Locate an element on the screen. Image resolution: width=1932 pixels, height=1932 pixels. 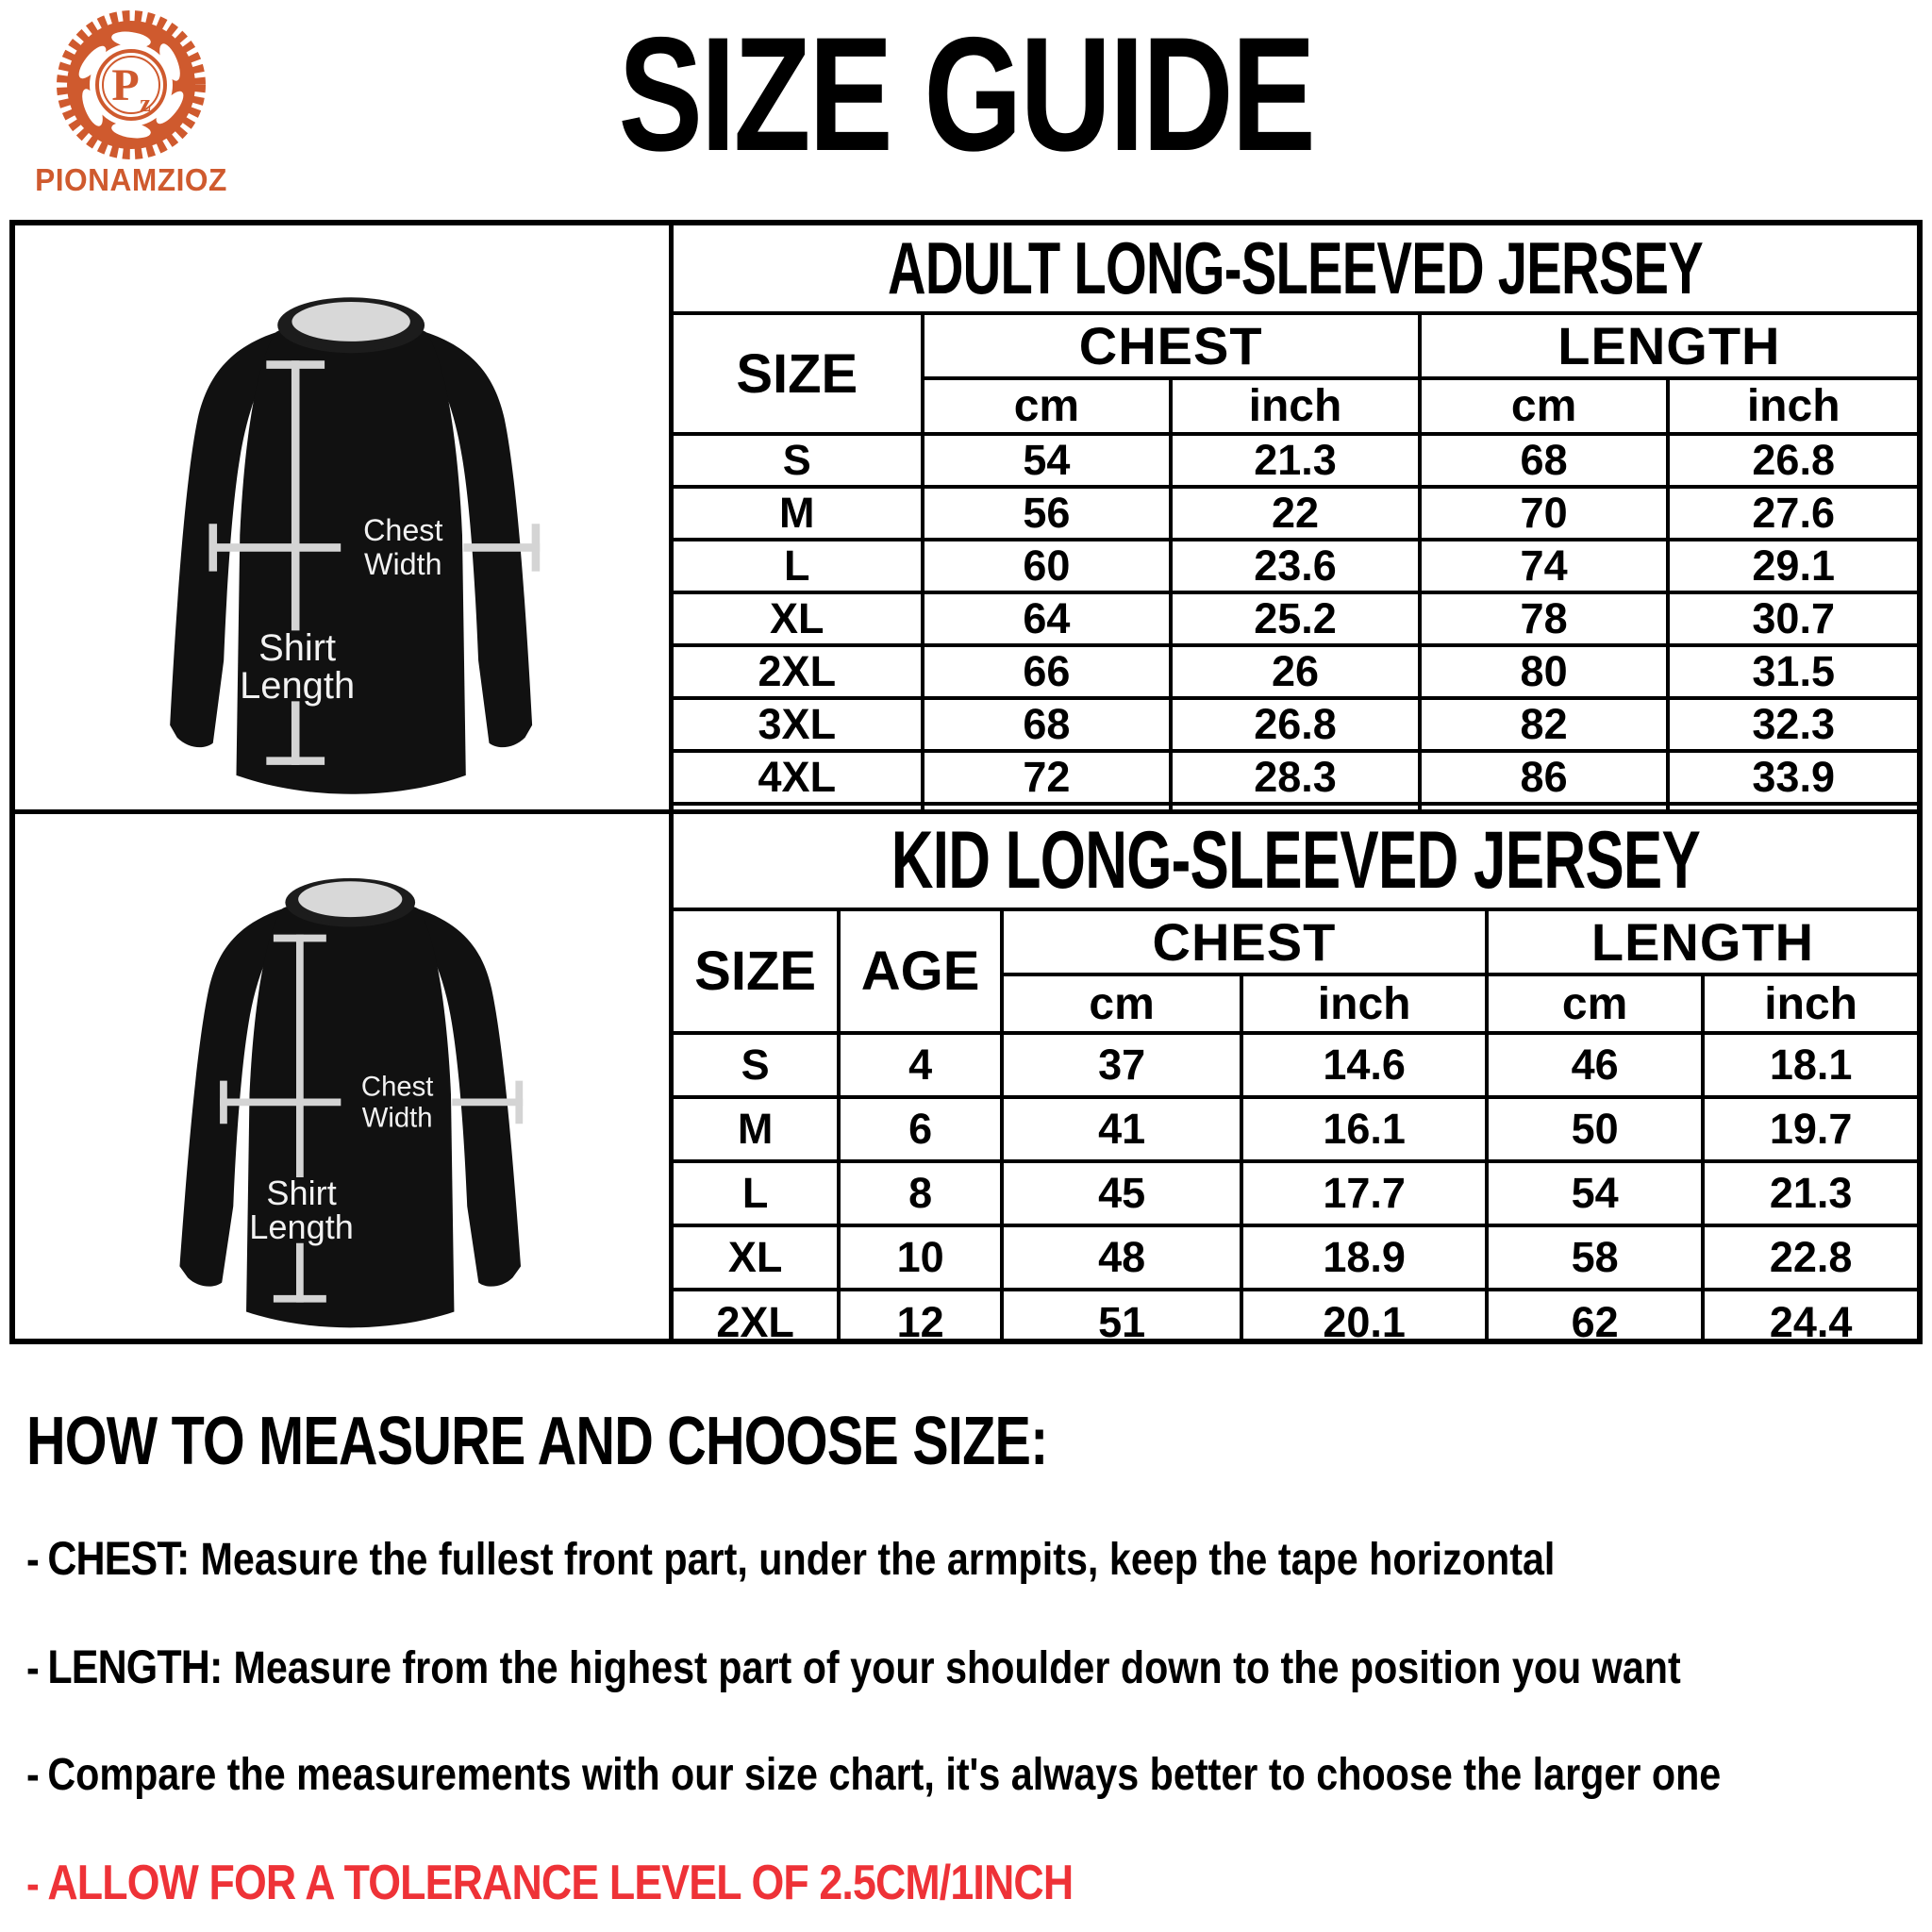
logo-monogram-p: P is located at coordinates (125, 85).